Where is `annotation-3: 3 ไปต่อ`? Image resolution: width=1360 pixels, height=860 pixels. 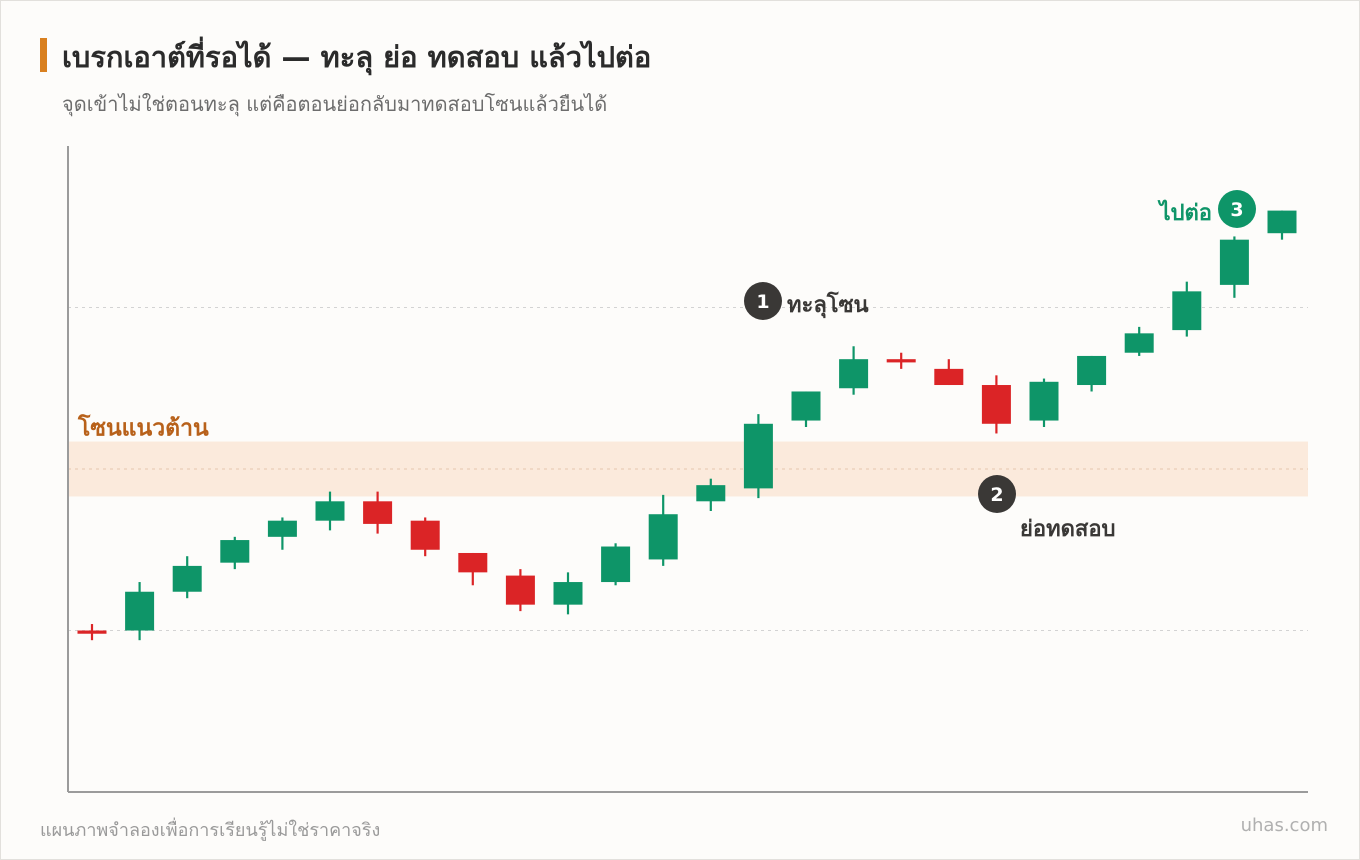
annotation-3: 3 ไปต่อ is located at coordinates (1206, 209).